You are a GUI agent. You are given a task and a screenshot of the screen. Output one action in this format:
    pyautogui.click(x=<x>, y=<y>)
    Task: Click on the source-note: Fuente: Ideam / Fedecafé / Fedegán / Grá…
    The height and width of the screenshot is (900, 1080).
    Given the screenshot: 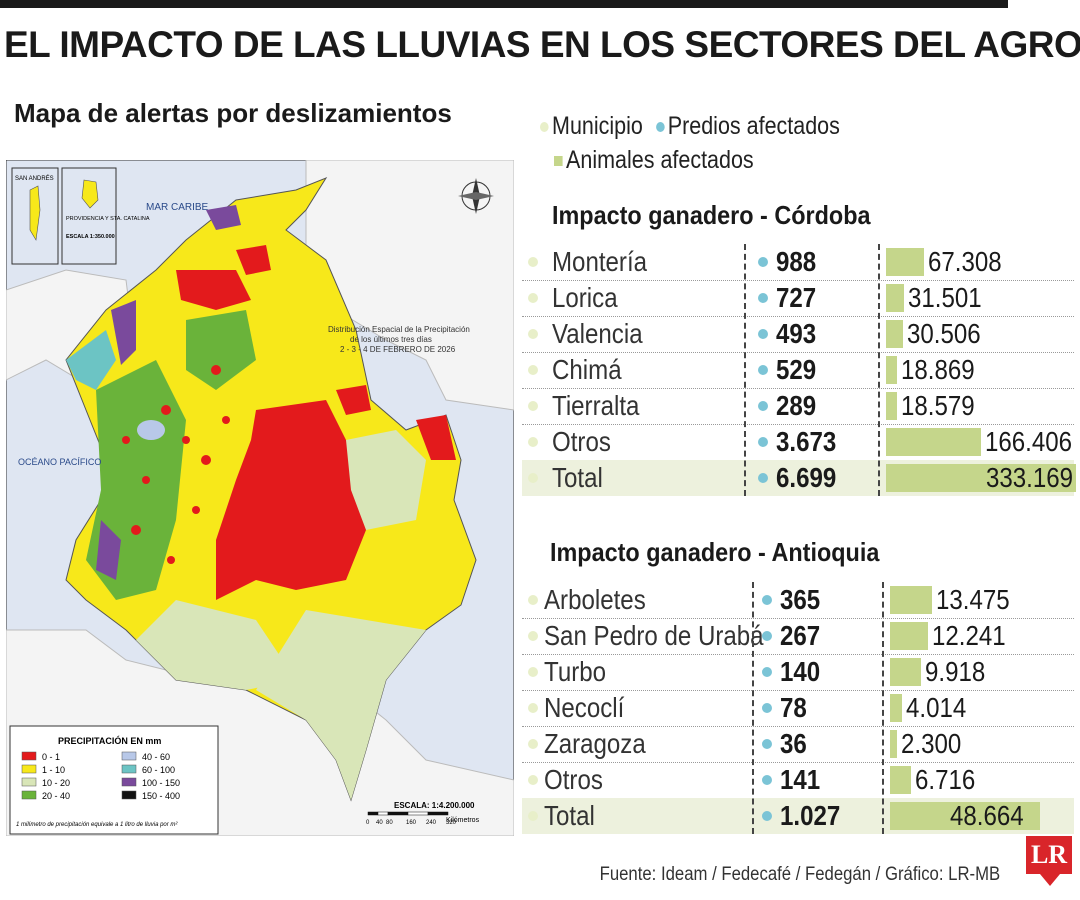 What is the action you would take?
    pyautogui.click(x=799, y=874)
    